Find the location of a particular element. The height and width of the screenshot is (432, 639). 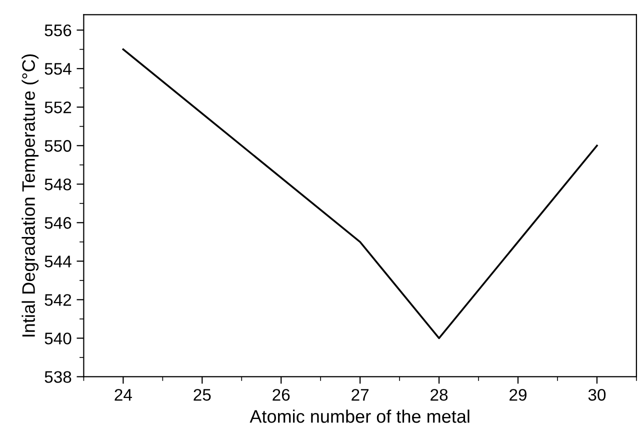

y-tick-label: 556 is located at coordinates (58, 30).